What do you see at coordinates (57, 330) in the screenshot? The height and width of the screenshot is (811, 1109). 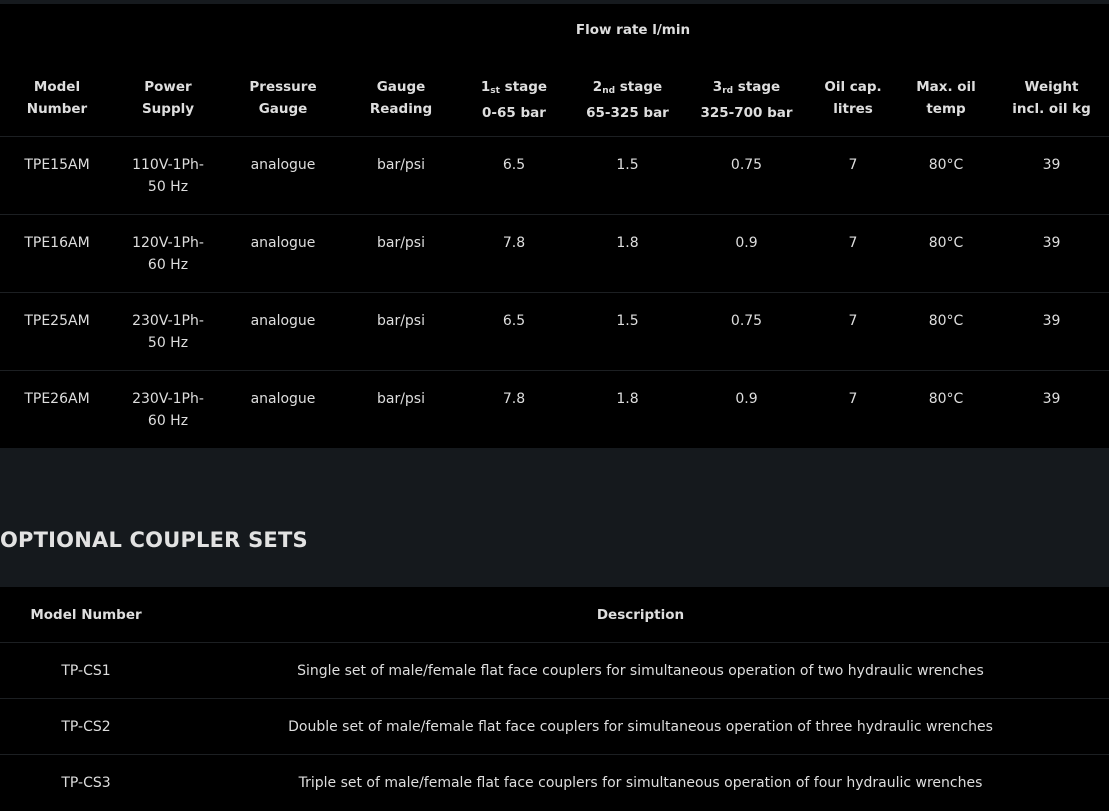 I see `cell-model: TPE25AM` at bounding box center [57, 330].